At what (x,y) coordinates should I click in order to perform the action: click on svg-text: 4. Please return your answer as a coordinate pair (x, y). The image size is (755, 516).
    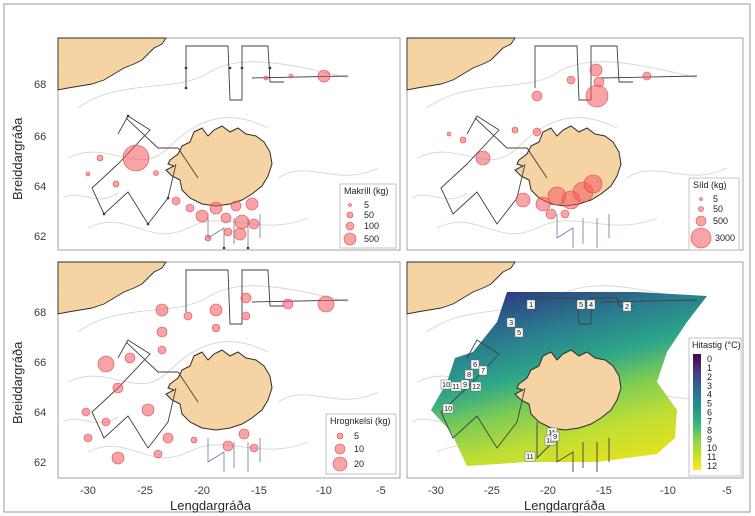
    Looking at the image, I should click on (591, 304).